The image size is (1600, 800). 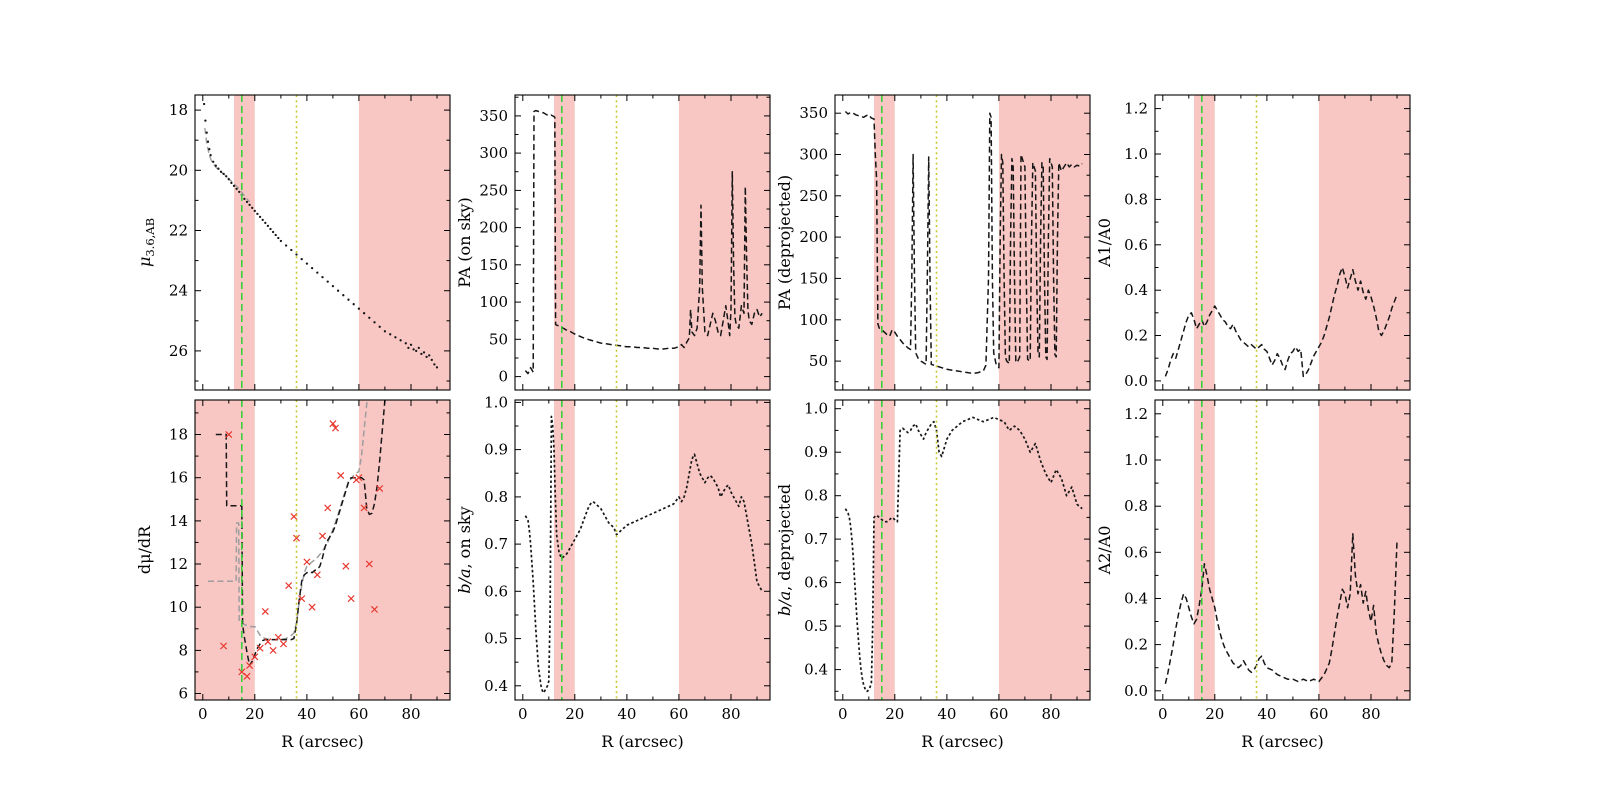 What do you see at coordinates (1104, 243) in the screenshot?
I see `y-axis-label: A1/A0` at bounding box center [1104, 243].